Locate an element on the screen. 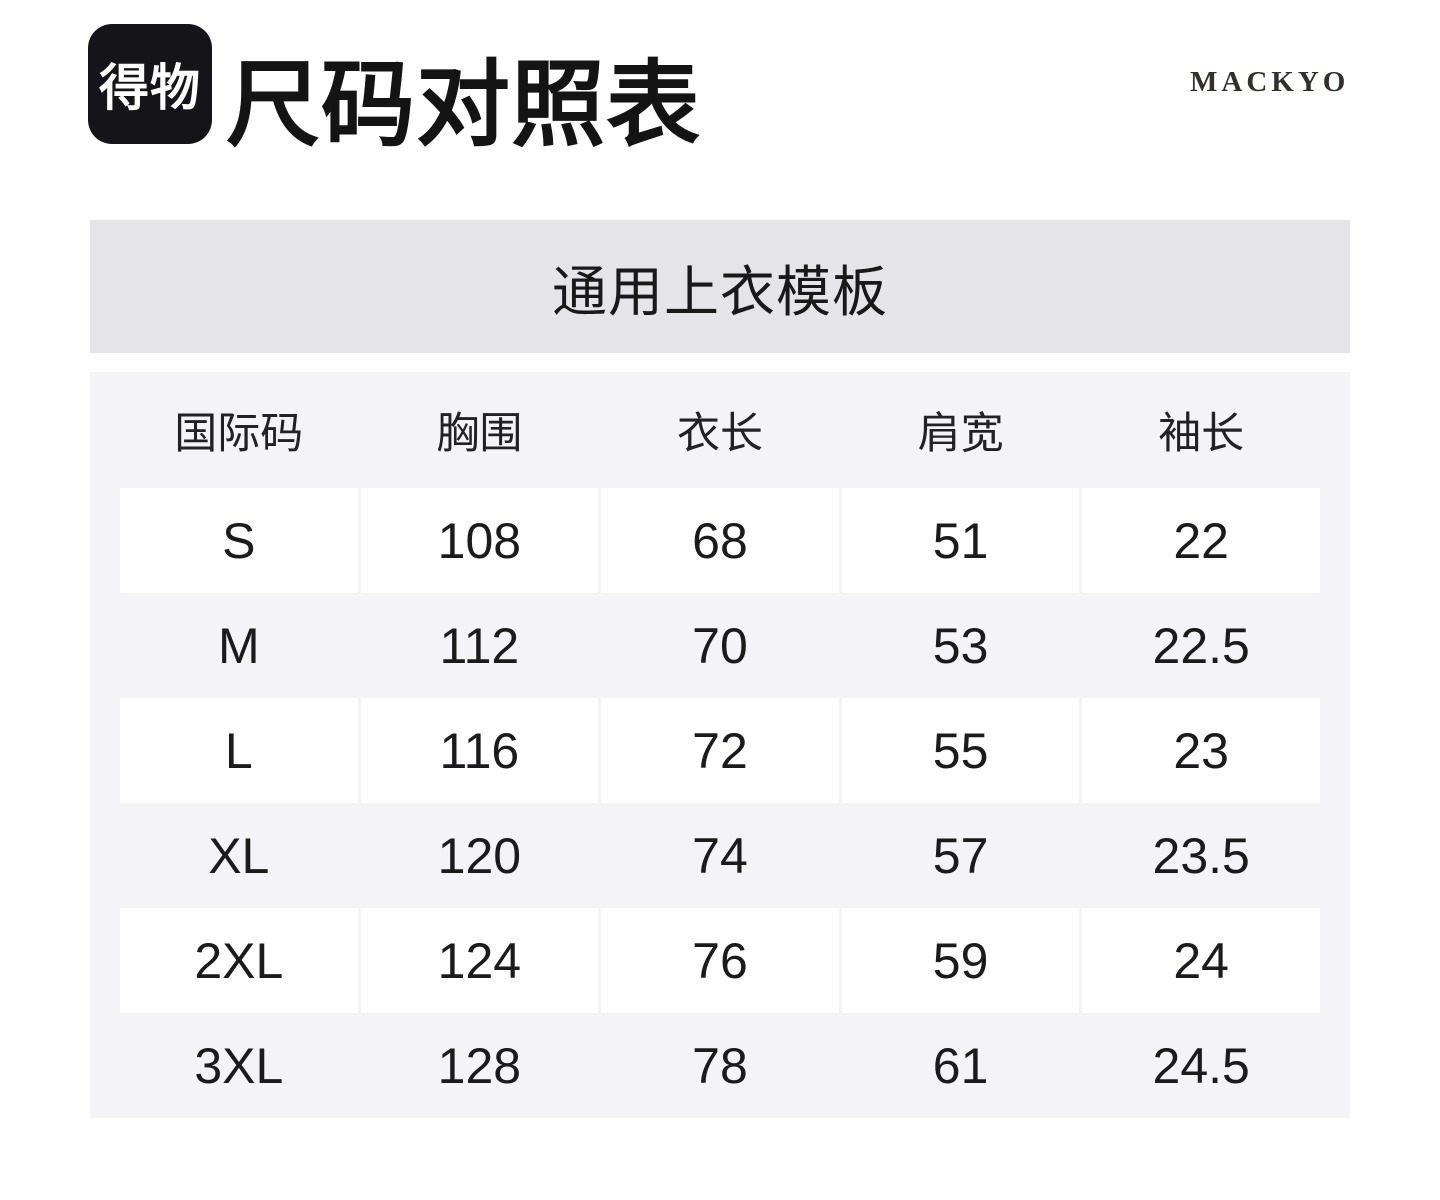  cell-shoulder: 51 is located at coordinates (960, 540).